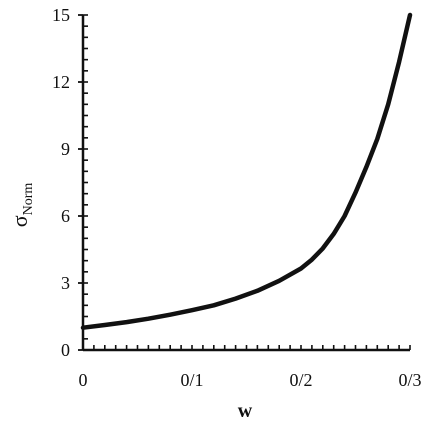 The height and width of the screenshot is (427, 427). What do you see at coordinates (65, 216) in the screenshot?
I see `y-tick-label: 6` at bounding box center [65, 216].